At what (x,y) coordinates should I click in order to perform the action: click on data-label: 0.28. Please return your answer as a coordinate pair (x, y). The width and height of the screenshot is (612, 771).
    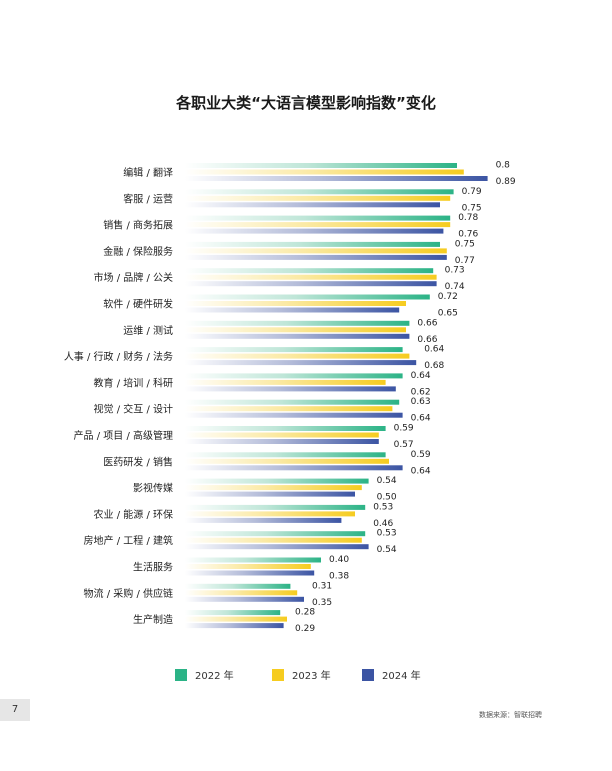
    Looking at the image, I should click on (305, 613).